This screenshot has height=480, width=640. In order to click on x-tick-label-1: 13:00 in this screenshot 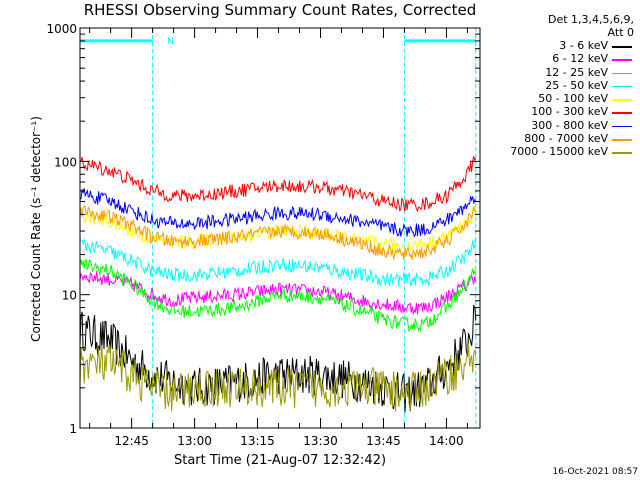, I will do `click(194, 441)`.